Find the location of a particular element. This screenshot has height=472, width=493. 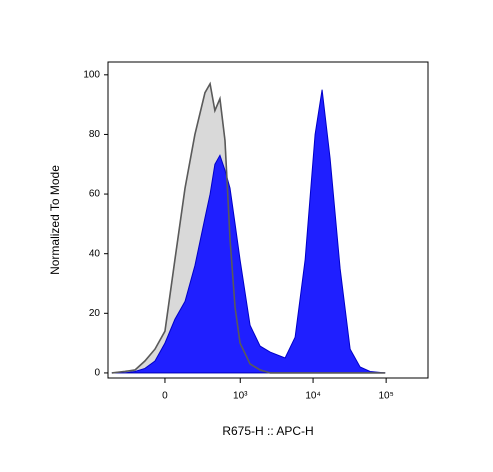

y-tick-label: 0 is located at coordinates (97, 373).